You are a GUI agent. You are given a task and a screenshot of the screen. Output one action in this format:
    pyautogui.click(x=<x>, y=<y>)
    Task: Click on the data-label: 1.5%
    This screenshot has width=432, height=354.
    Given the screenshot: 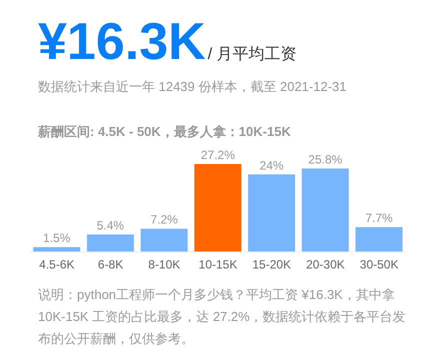 What is the action you would take?
    pyautogui.click(x=57, y=238)
    